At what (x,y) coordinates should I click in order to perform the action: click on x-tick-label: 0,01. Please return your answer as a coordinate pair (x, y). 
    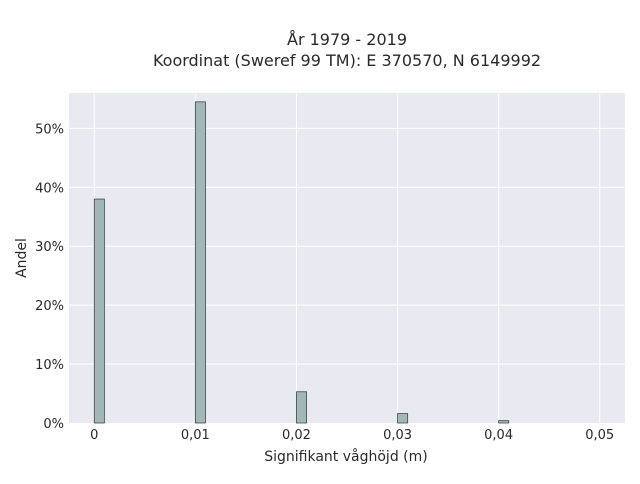
    Looking at the image, I should click on (195, 435).